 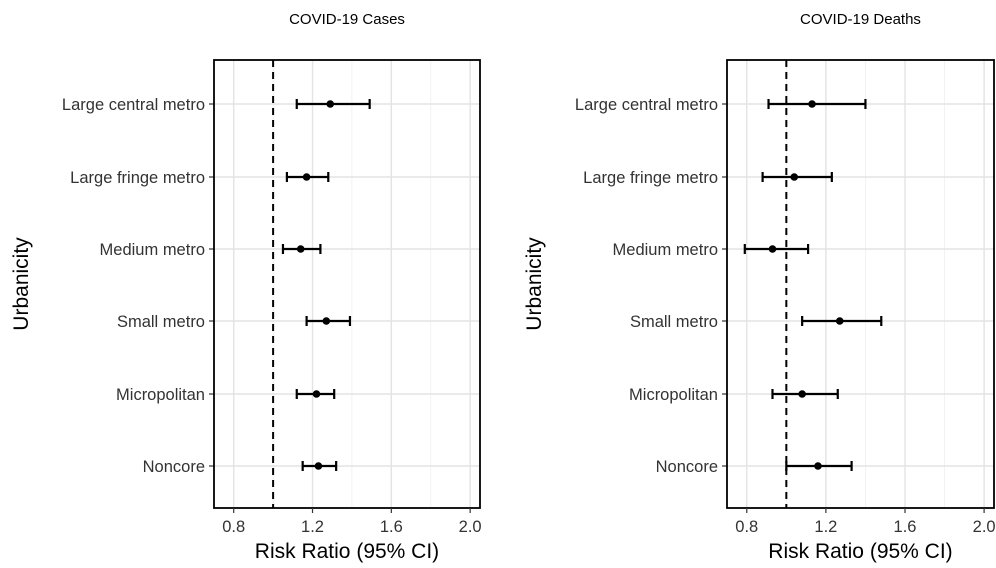 What do you see at coordinates (860, 19) in the screenshot?
I see `chart-title: COVID-19 Deaths` at bounding box center [860, 19].